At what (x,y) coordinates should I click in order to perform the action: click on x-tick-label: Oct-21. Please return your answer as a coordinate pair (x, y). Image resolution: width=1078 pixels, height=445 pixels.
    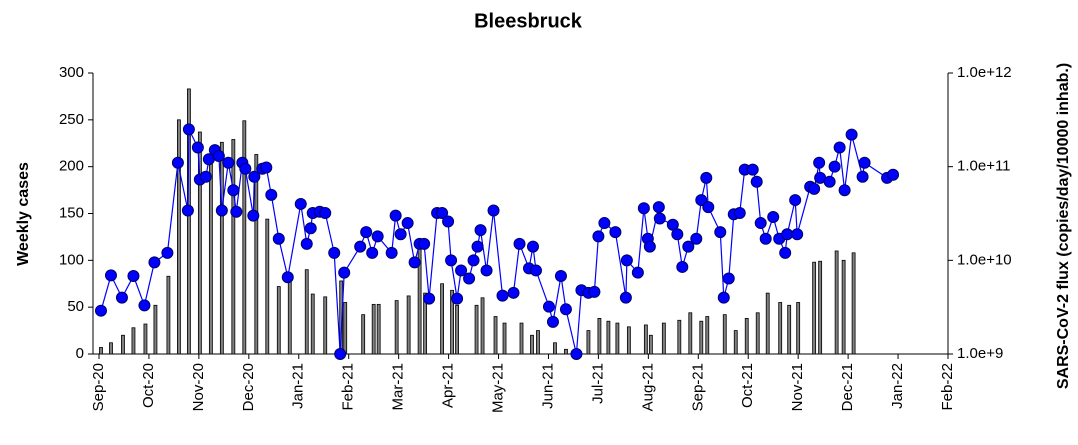
    Looking at the image, I should click on (747, 385).